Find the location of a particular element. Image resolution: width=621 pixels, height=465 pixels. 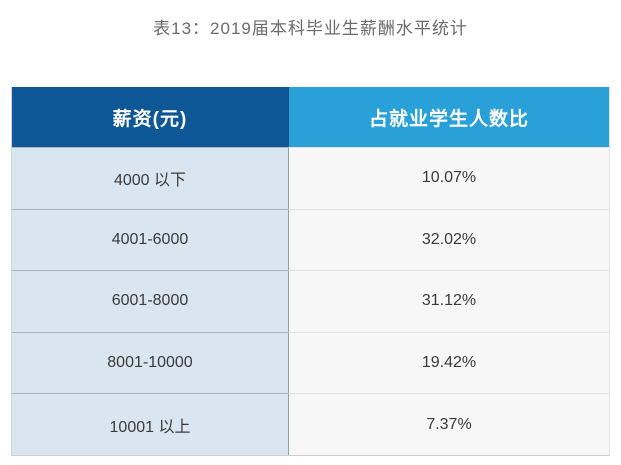

ratio-column-header: 占就业学生人数比 is located at coordinates (448, 117).